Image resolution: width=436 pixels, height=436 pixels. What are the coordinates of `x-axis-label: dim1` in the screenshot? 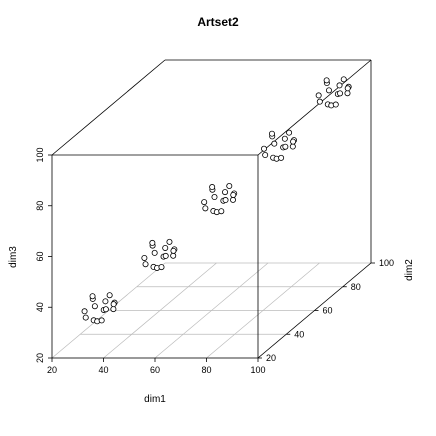 It's located at (155, 399).